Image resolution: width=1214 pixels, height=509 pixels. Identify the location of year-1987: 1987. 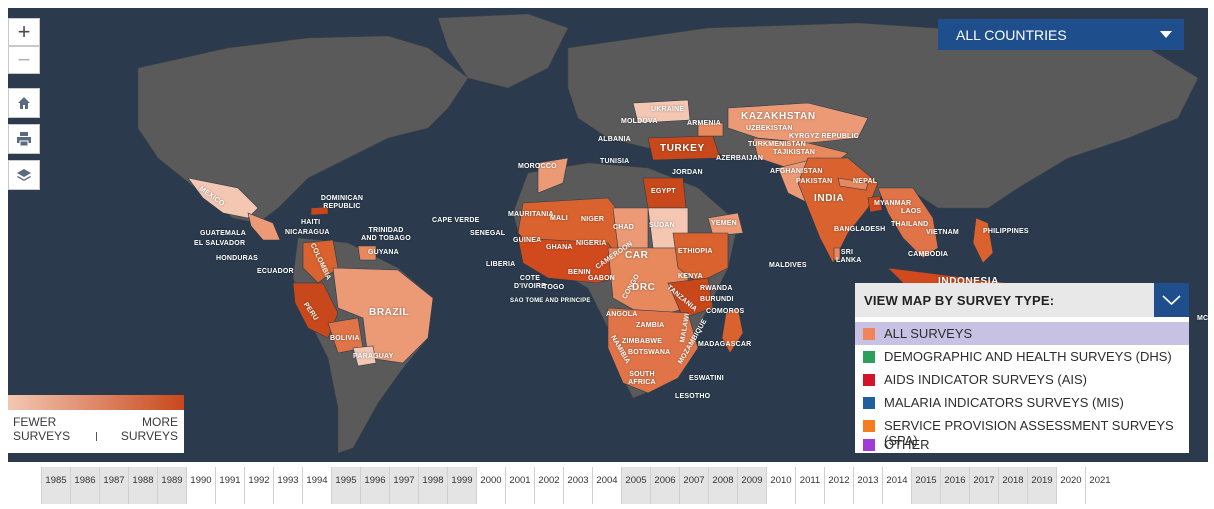
(113, 485).